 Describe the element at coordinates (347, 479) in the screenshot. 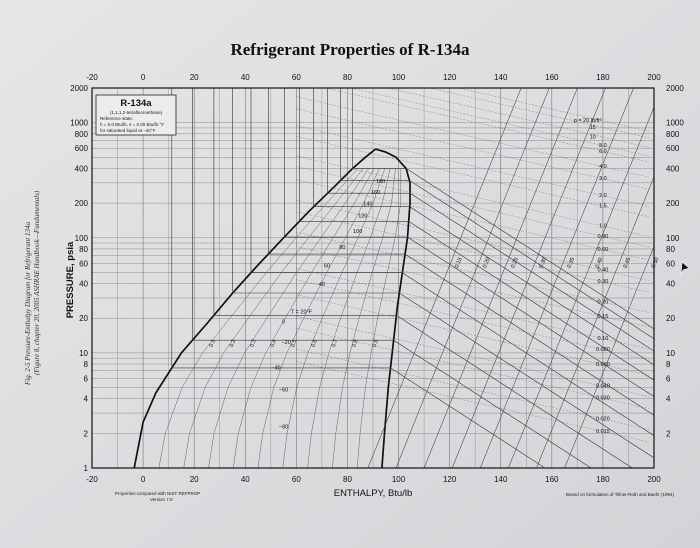

I see `x-tick-label: 80` at that location.